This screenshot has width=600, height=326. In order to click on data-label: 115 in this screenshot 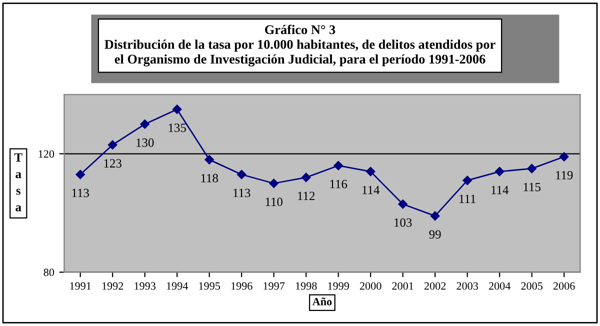, I will do `click(532, 187)`.